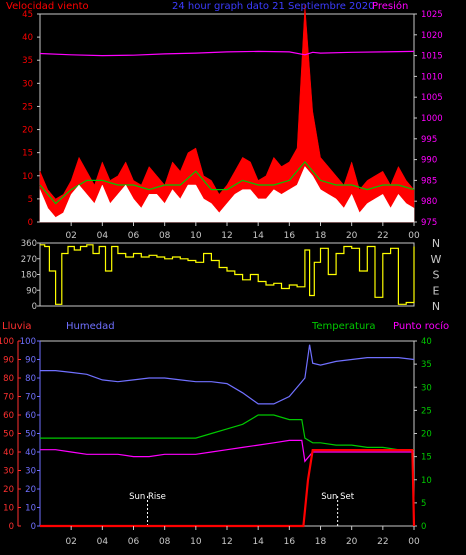 Image resolution: width=466 pixels, height=555 pixels. Describe the element at coordinates (47, 6) in the screenshot. I see `wind-speed-label: Velocidad viento` at that location.